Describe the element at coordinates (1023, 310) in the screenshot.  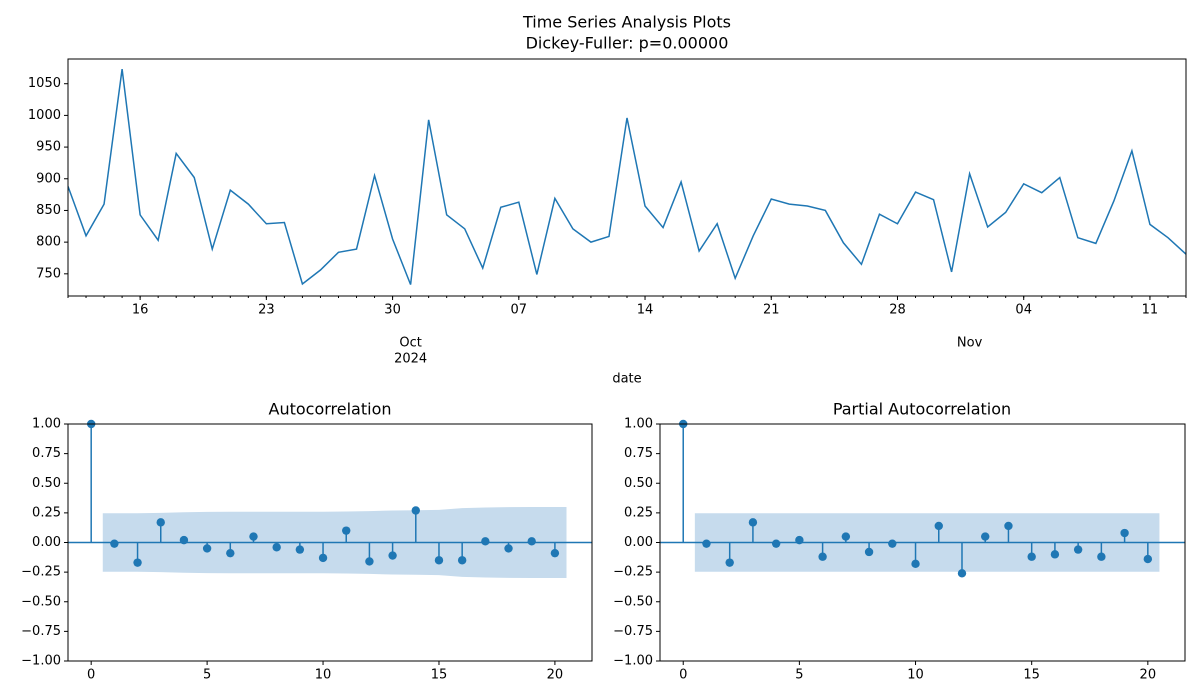
I see `x-tick-label: 04` at that location.